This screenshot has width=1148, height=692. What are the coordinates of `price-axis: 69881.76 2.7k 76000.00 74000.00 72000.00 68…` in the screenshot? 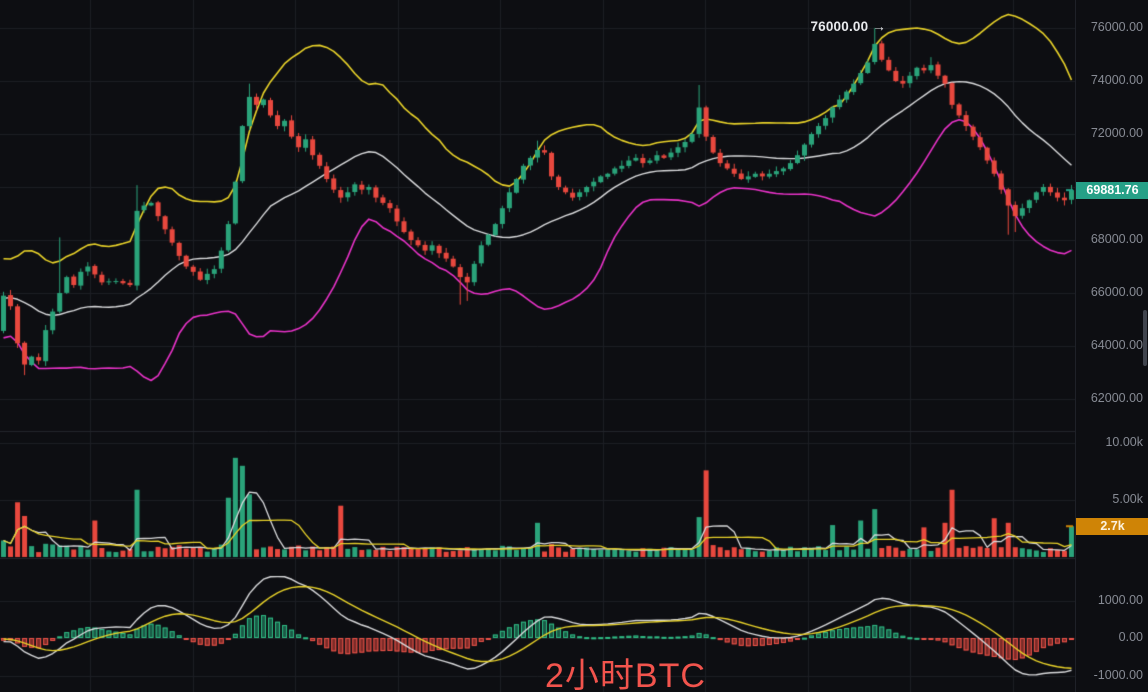 It's located at (1111, 346).